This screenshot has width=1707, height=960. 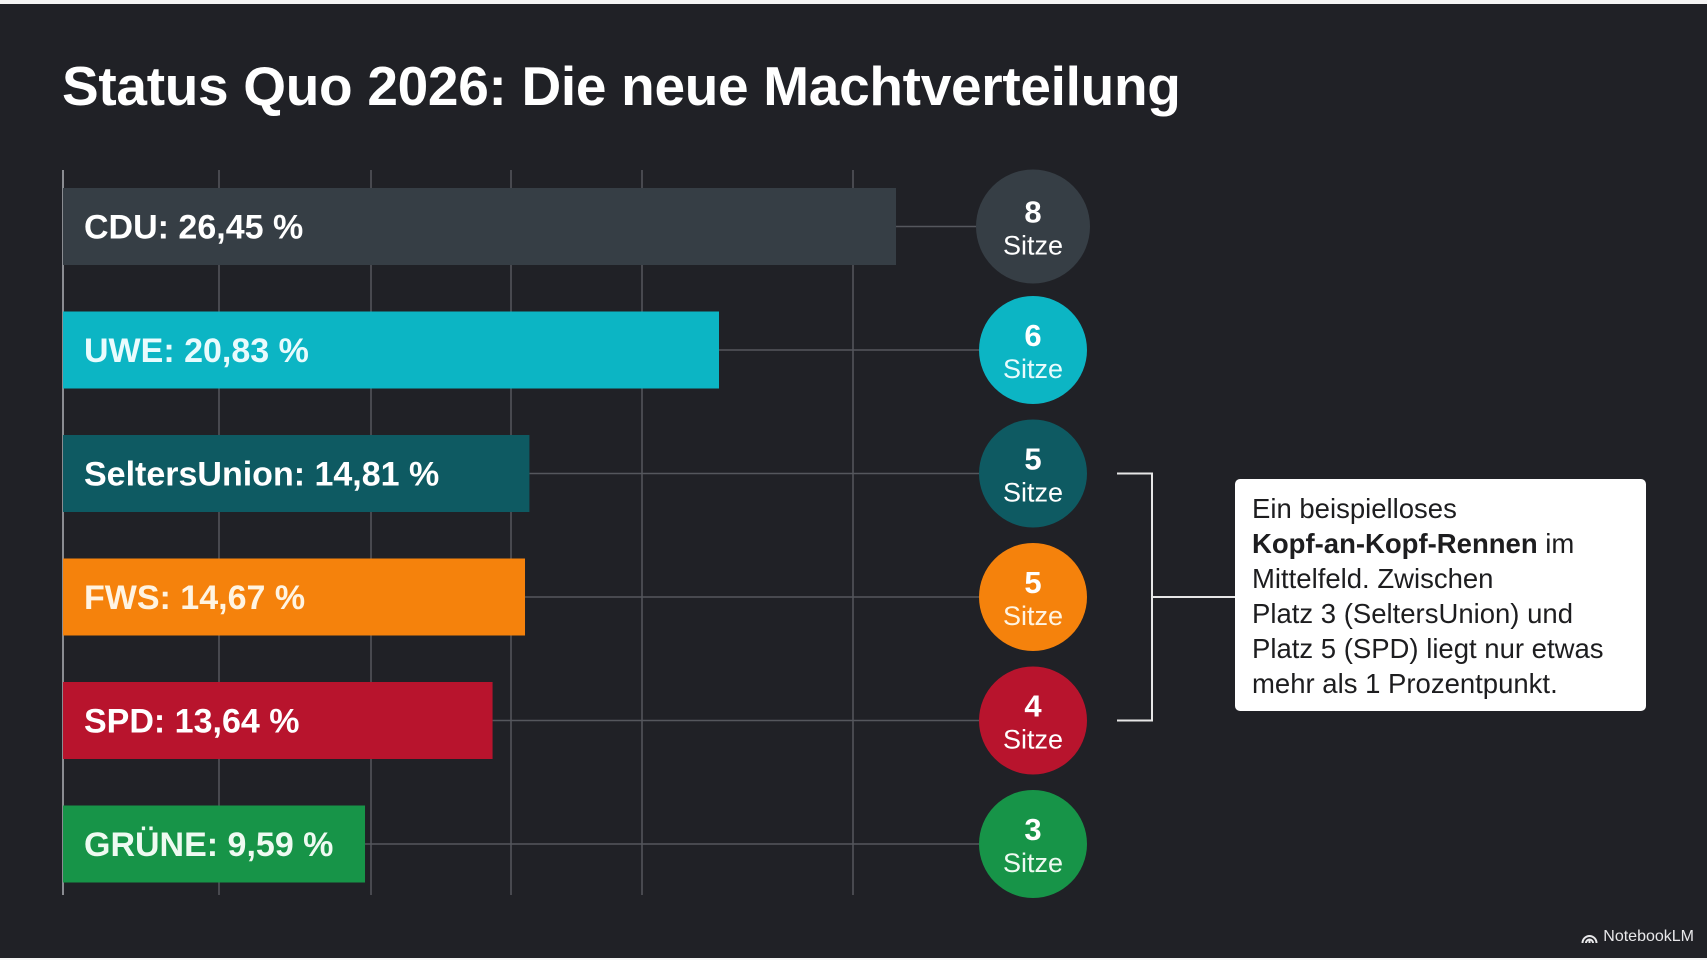 I want to click on group-bracket, so click(x=1176, y=597).